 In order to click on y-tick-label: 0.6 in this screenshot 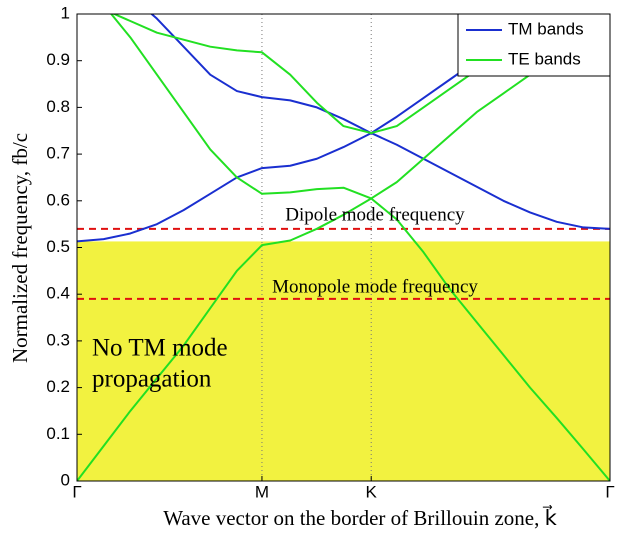, I will do `click(58, 199)`.